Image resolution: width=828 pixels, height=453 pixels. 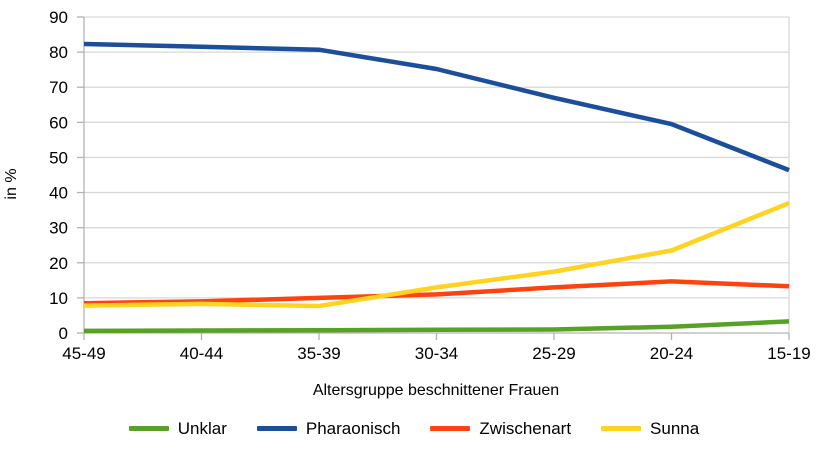 What do you see at coordinates (148, 428) in the screenshot?
I see `legend-swatch-unklar` at bounding box center [148, 428].